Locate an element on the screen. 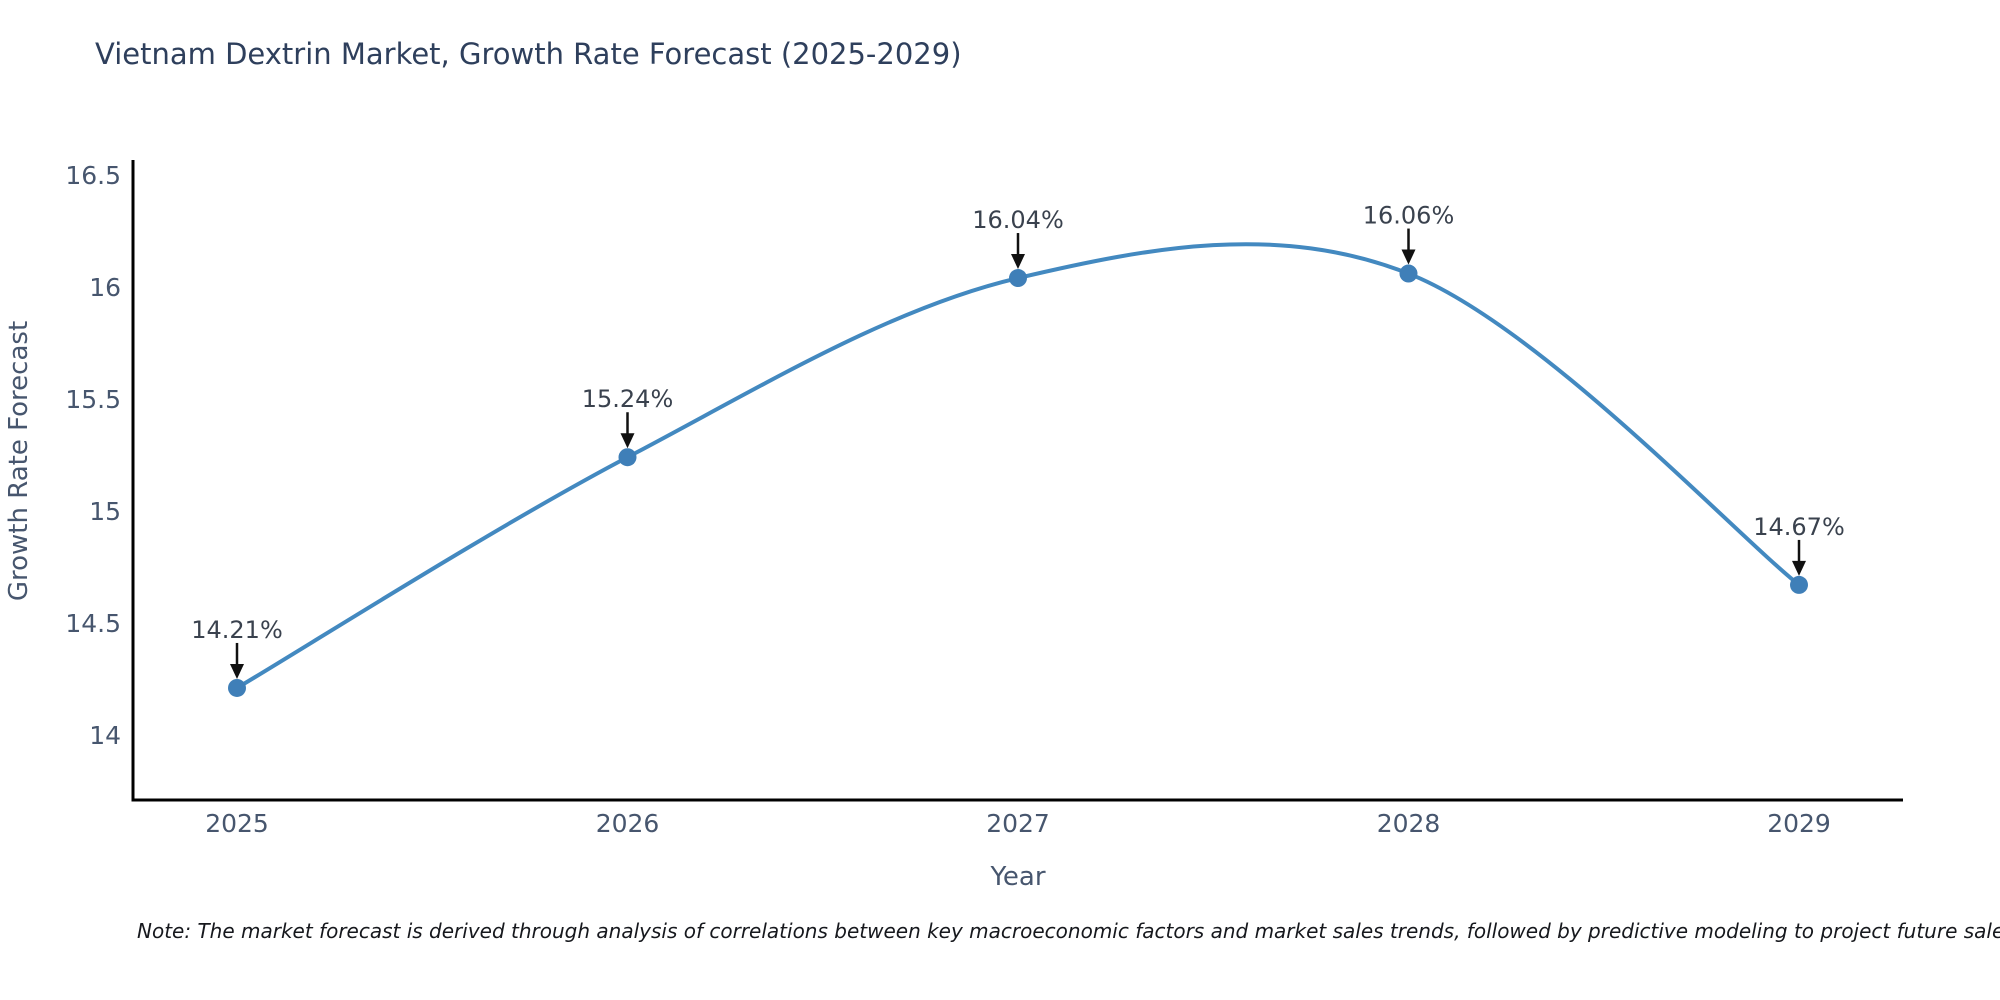  x-tick-label: 2026 is located at coordinates (628, 823).